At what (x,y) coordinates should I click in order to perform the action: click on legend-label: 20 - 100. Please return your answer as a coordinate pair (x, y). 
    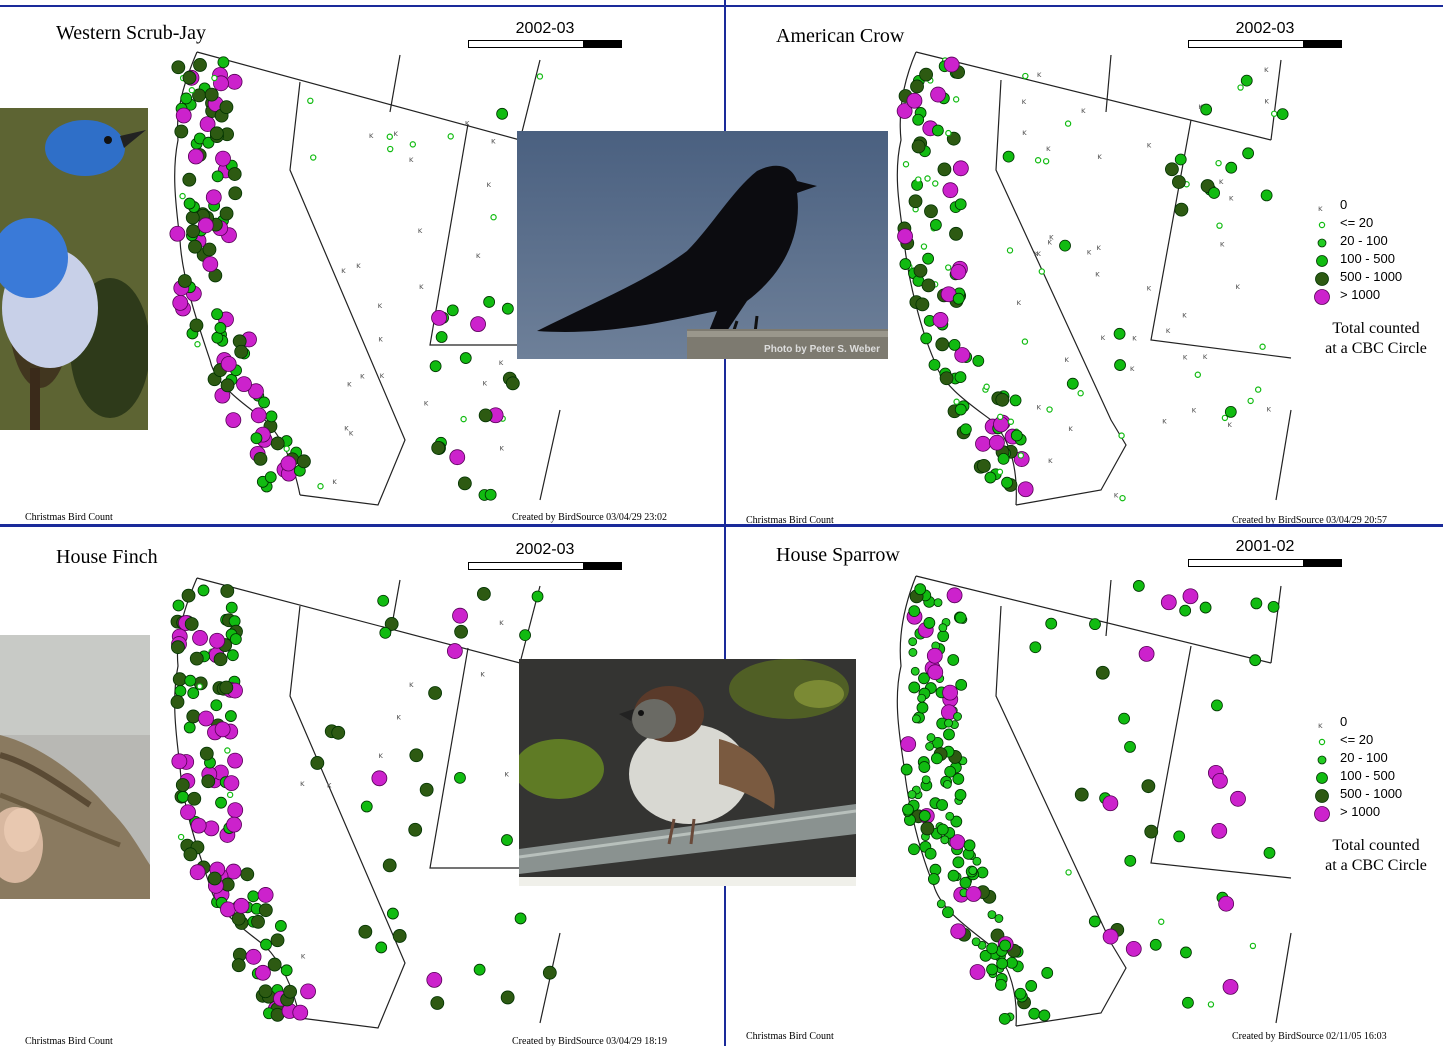
    Looking at the image, I should click on (1364, 757).